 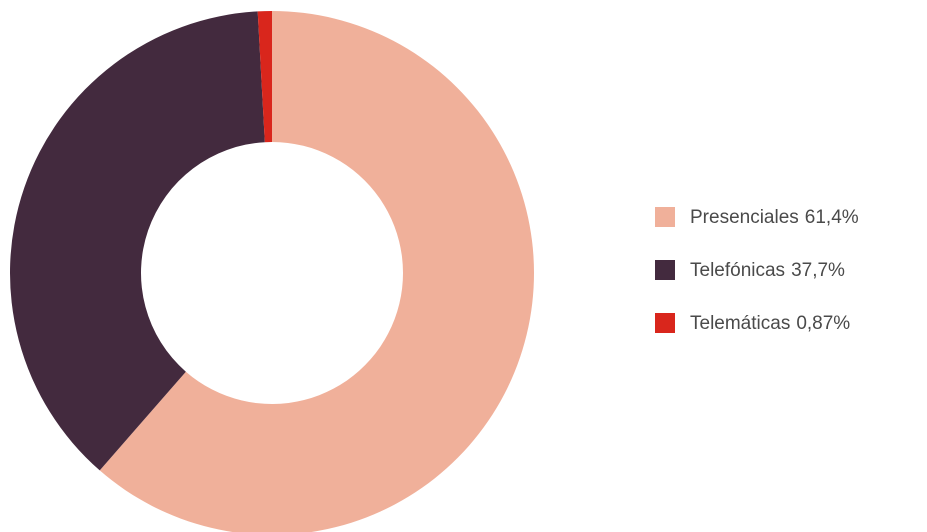 I want to click on legend-value: 0,87%, so click(x=823, y=323).